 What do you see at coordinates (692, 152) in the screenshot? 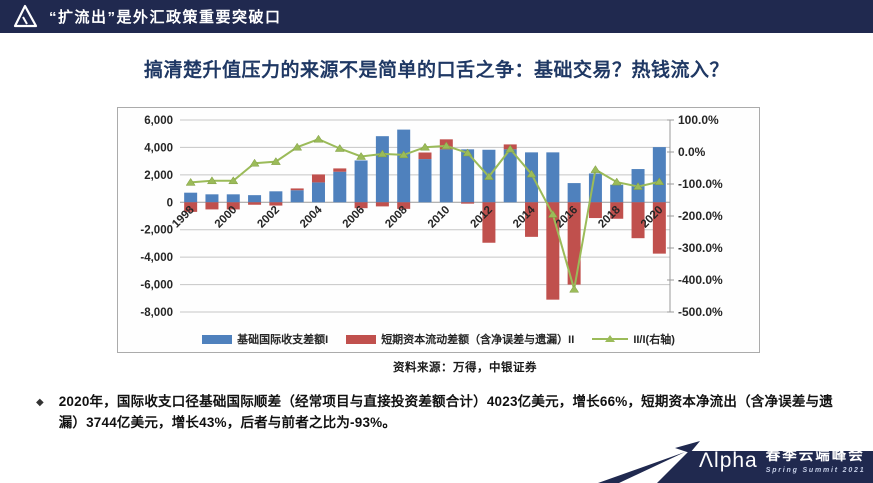
I see `svg-text: 0.0%` at bounding box center [692, 152].